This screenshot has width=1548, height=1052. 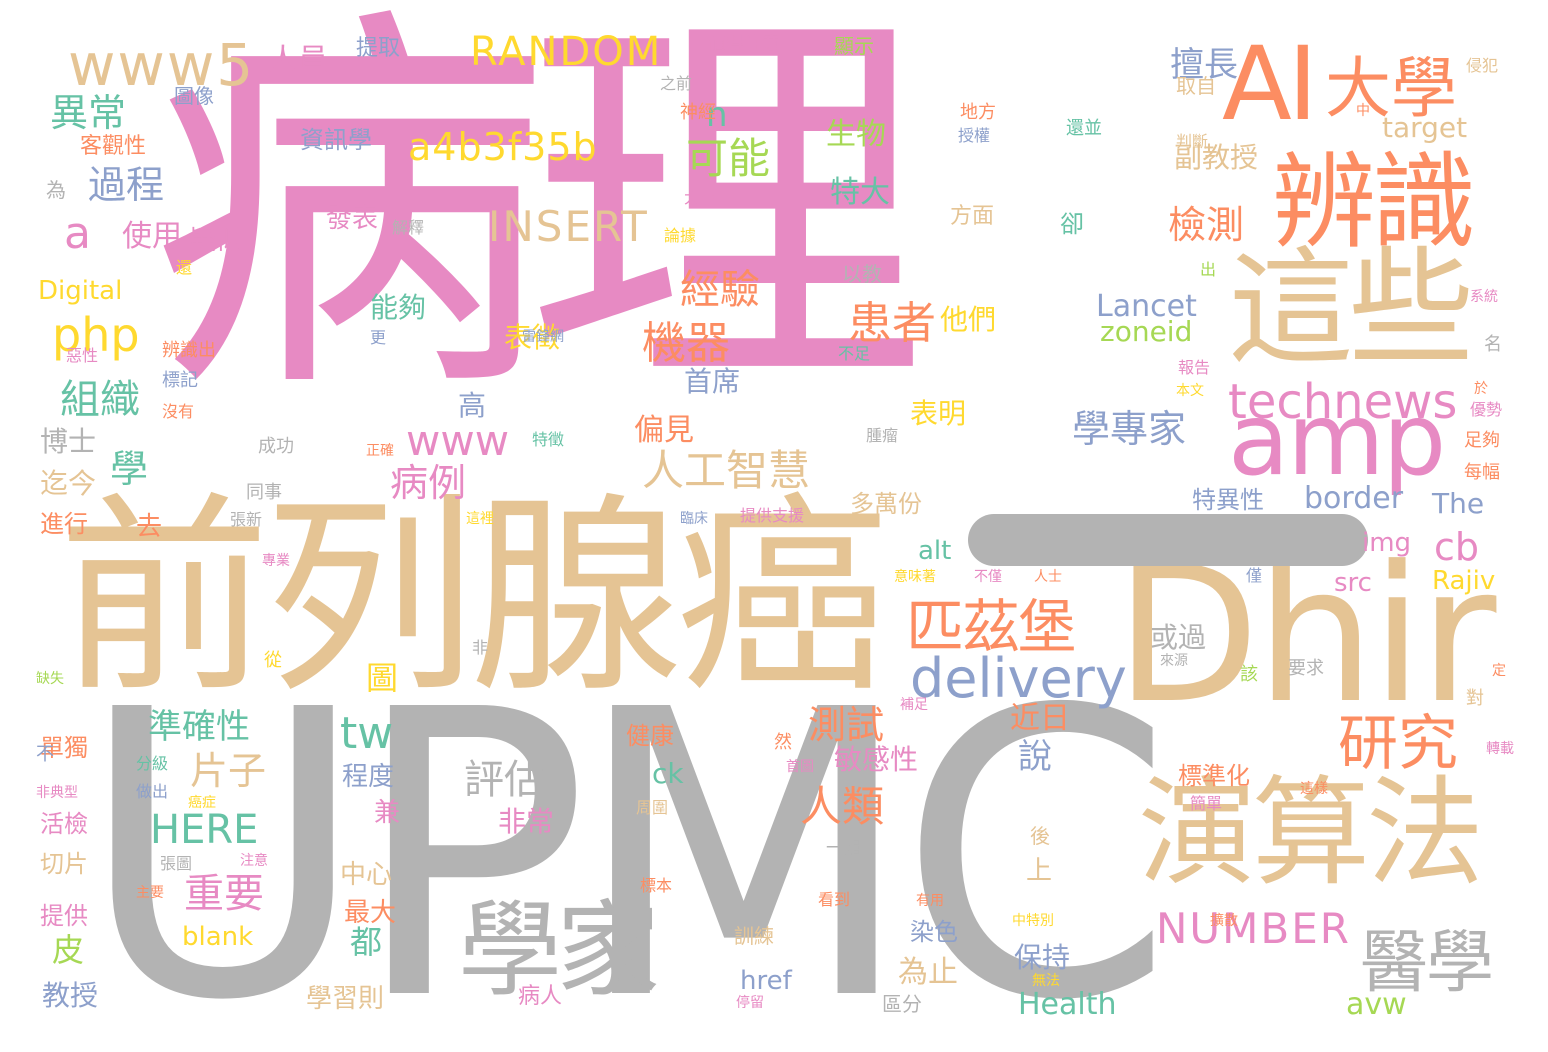 What do you see at coordinates (1214, 776) in the screenshot?
I see `word: 標準化` at bounding box center [1214, 776].